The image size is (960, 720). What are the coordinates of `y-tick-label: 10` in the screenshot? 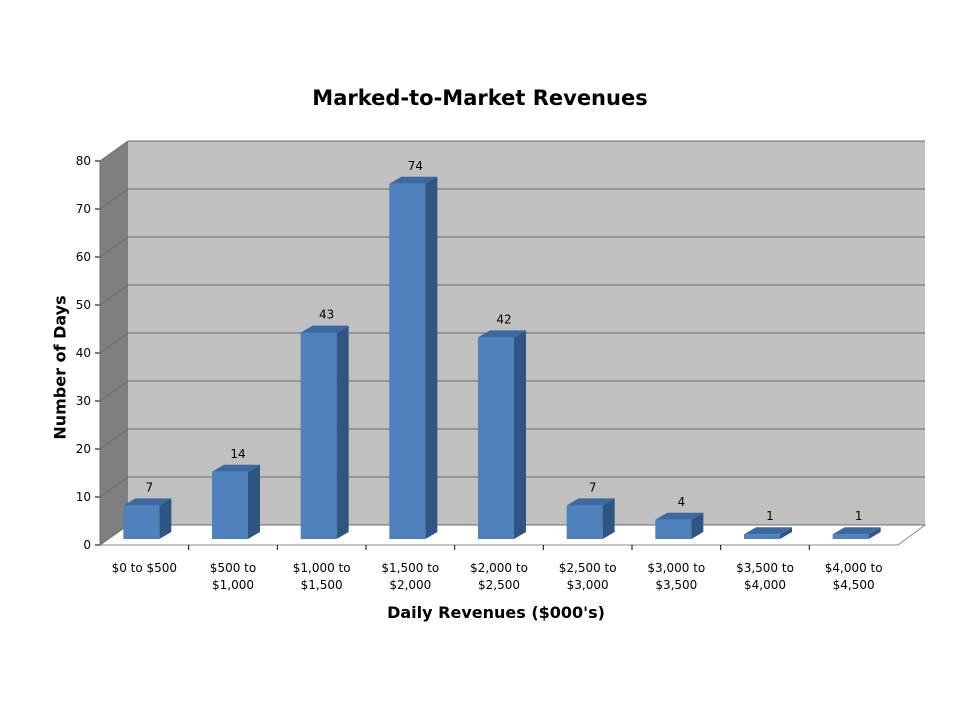 It's located at (83, 497).